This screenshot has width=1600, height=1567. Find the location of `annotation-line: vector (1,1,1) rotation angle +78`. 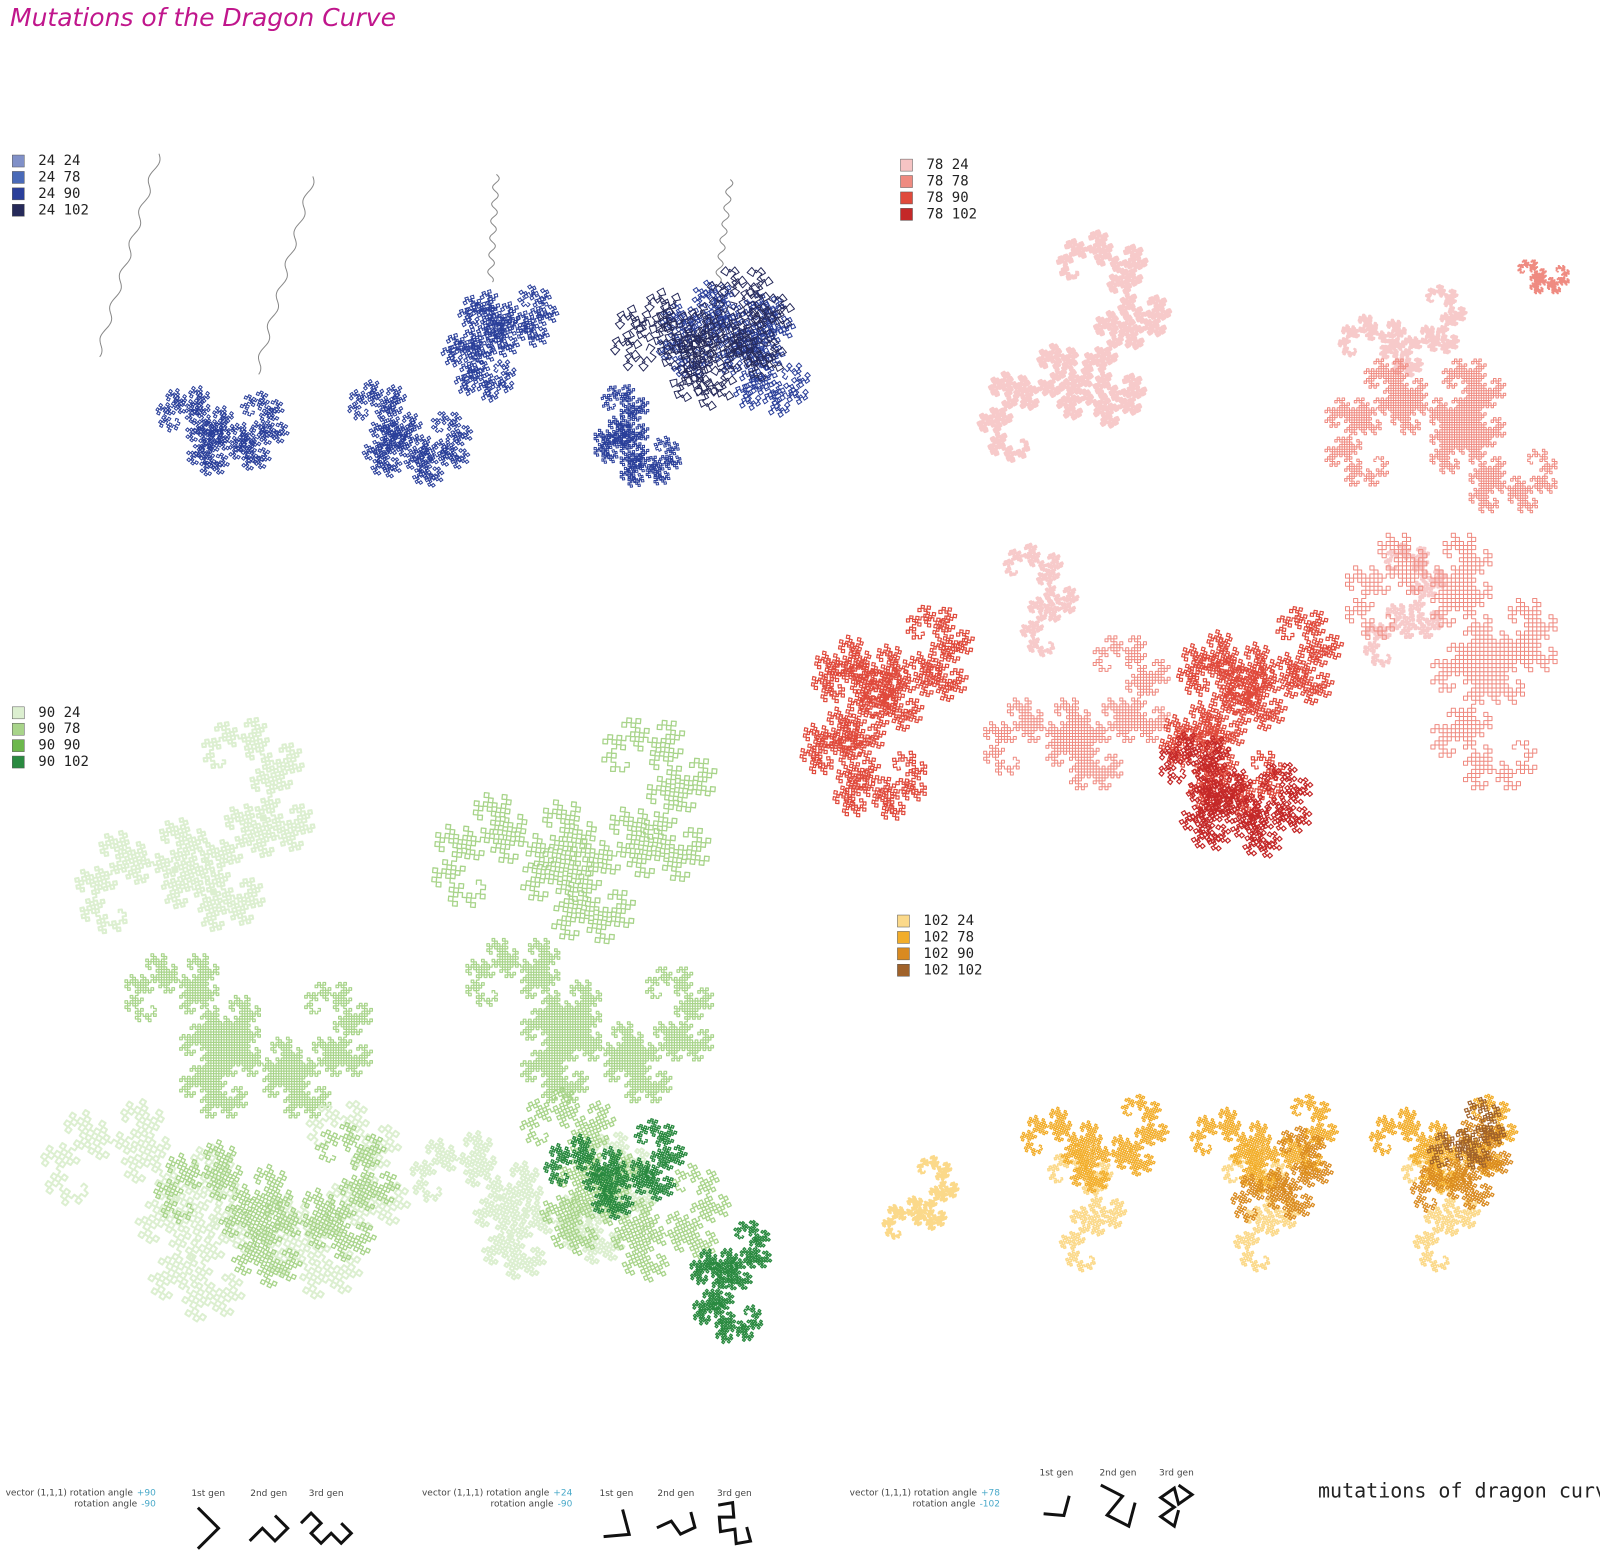

annotation-line: vector (1,1,1) rotation angle +78 is located at coordinates (925, 1493).